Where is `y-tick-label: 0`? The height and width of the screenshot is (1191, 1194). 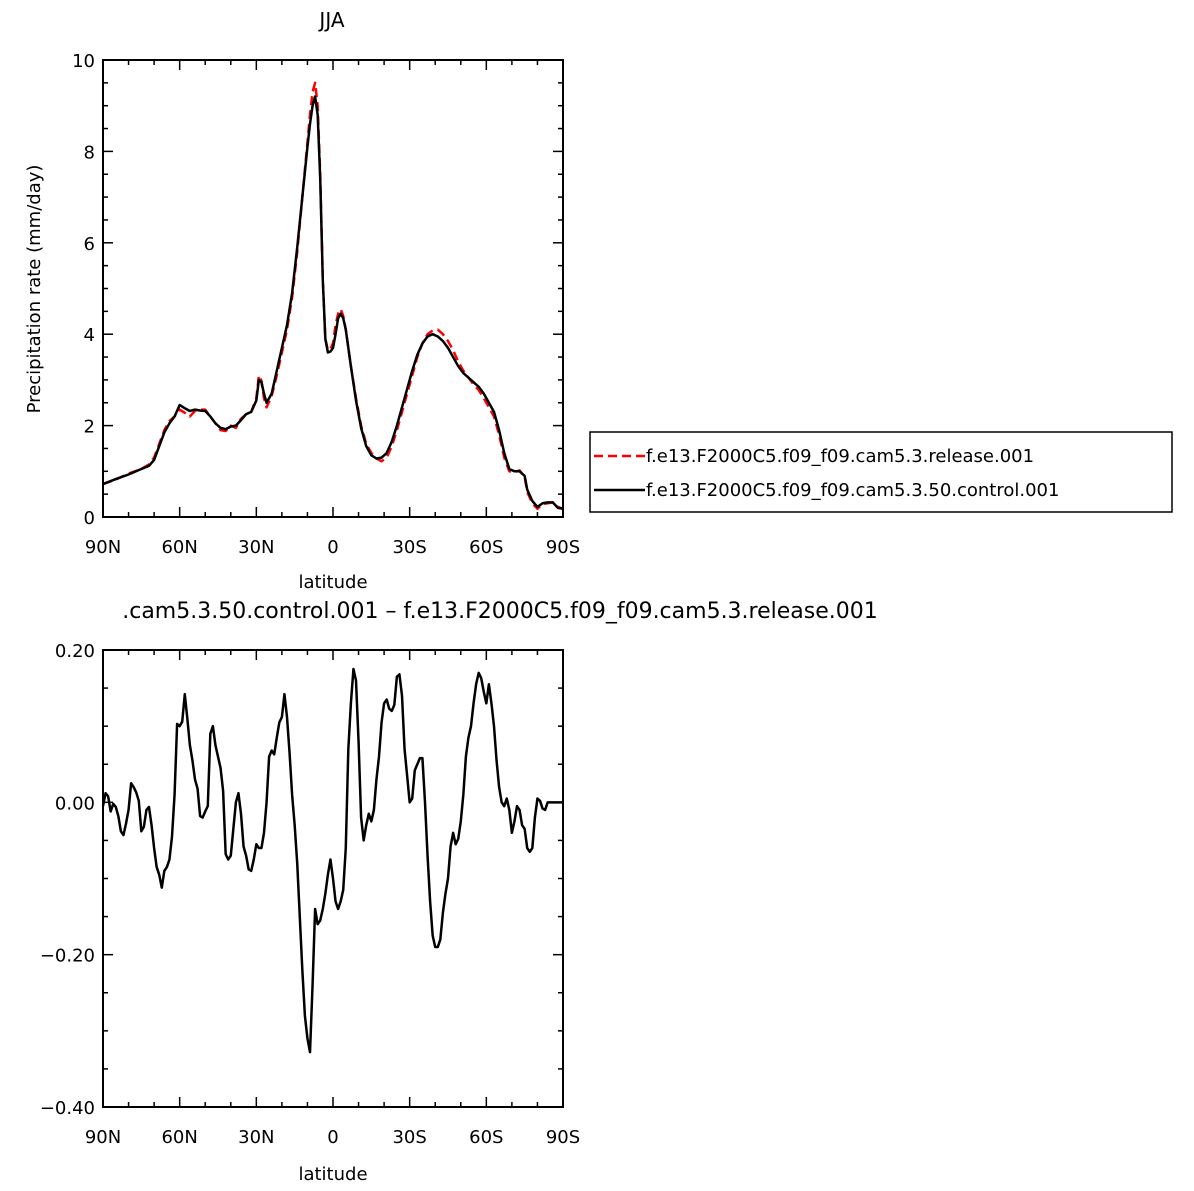 y-tick-label: 0 is located at coordinates (89, 518).